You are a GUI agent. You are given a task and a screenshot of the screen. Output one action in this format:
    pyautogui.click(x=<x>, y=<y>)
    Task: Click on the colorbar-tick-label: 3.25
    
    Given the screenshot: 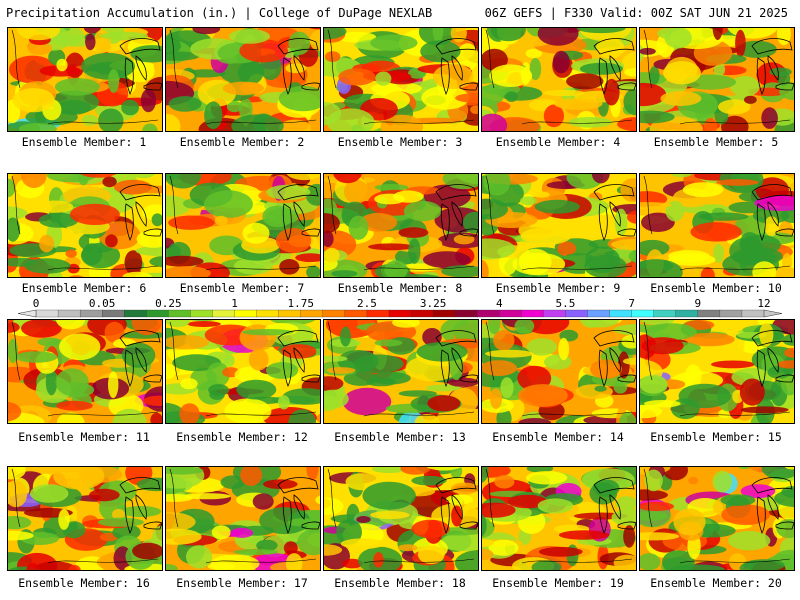 What is the action you would take?
    pyautogui.click(x=433, y=303)
    